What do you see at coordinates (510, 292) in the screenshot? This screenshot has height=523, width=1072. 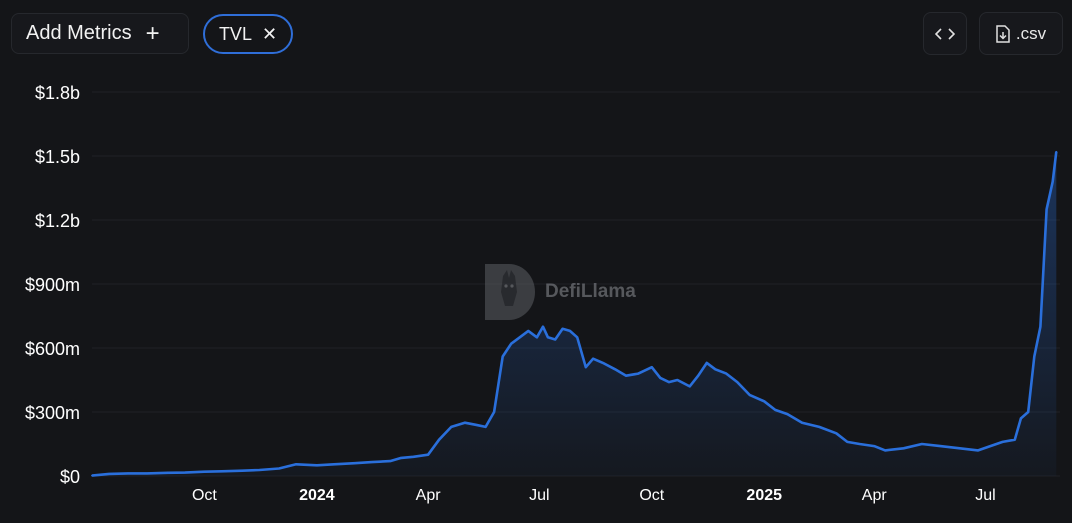 I see `llama-logo` at bounding box center [510, 292].